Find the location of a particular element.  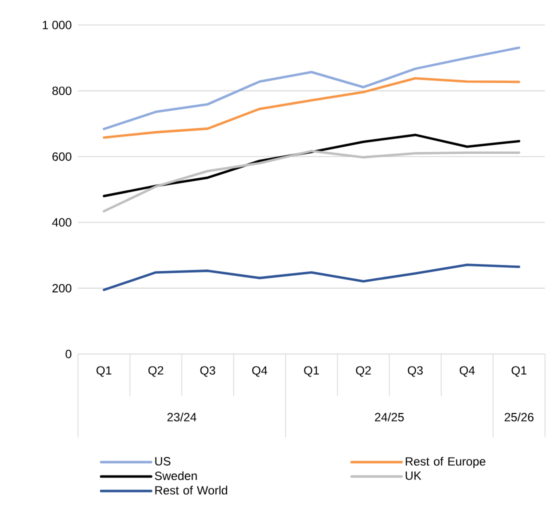

text: 25/26 is located at coordinates (519, 417).